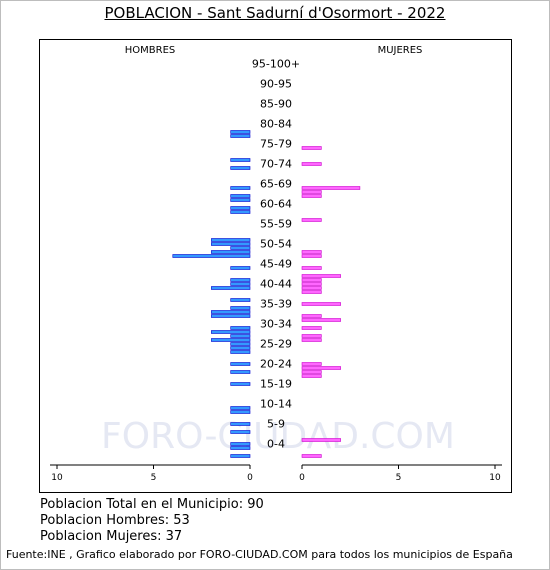  What do you see at coordinates (276, 404) in the screenshot?
I see `age-group-label: 10-14` at bounding box center [276, 404].